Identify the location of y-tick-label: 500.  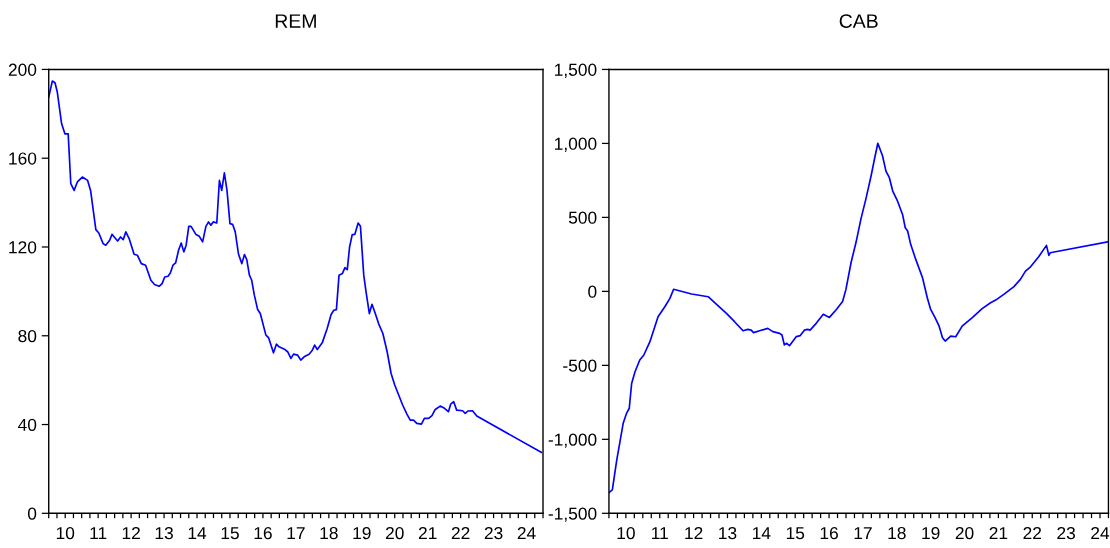
(582, 217).